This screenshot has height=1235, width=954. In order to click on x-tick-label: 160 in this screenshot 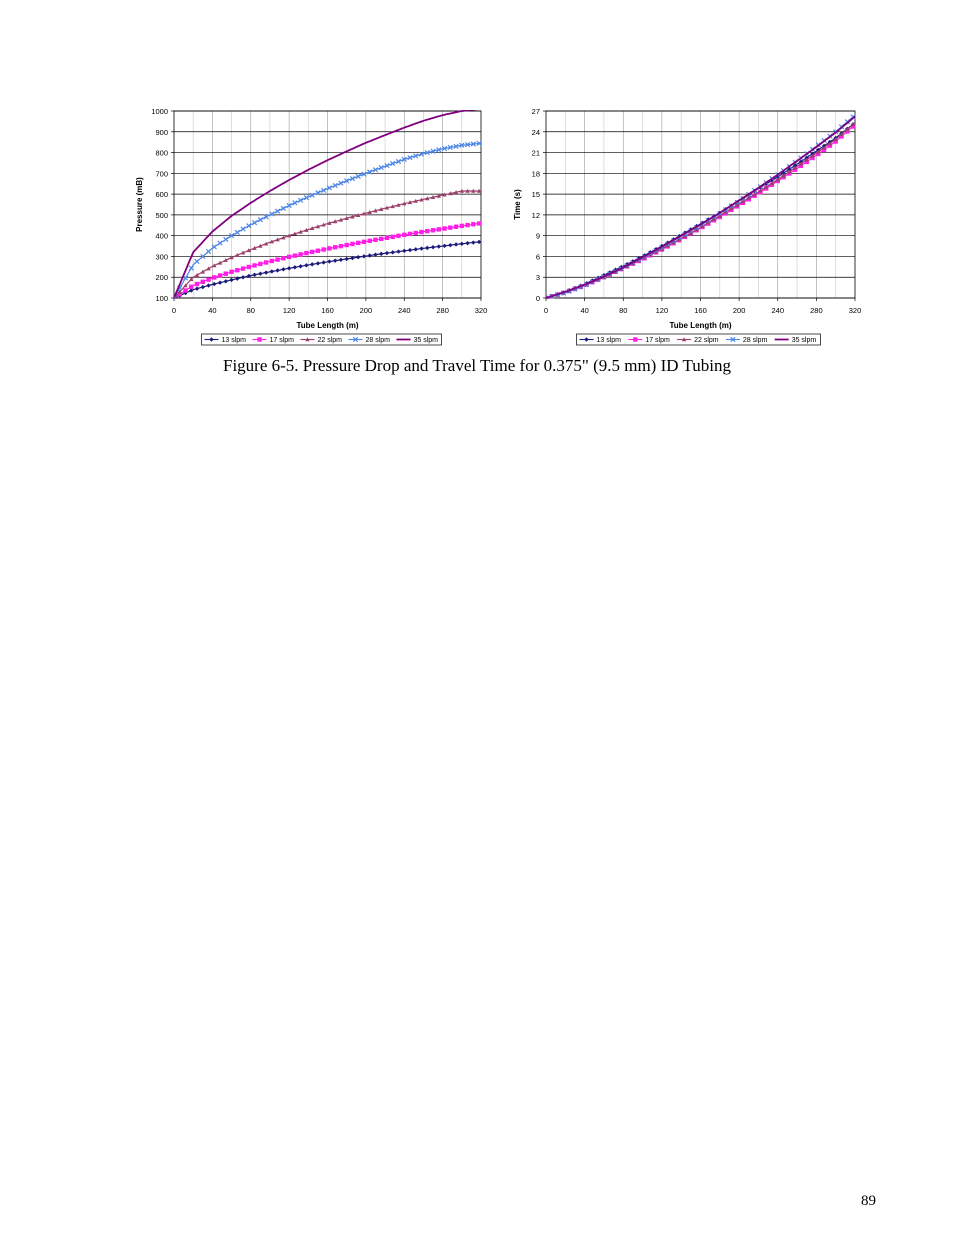, I will do `click(327, 310)`.